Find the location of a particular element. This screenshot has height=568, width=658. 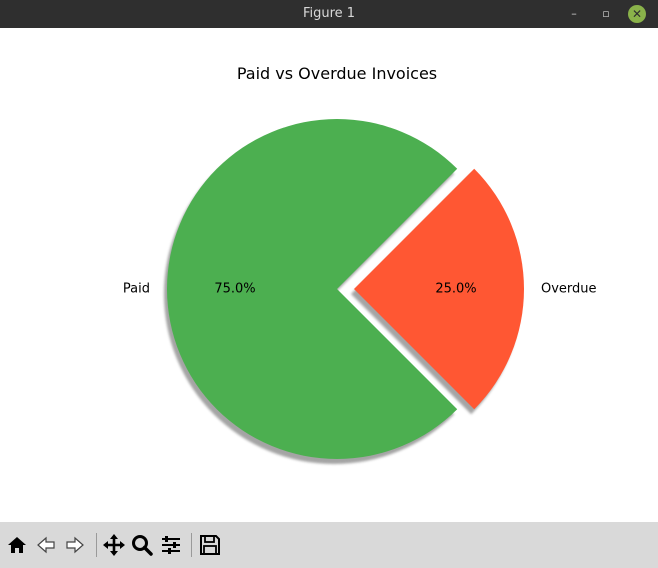

chart-title: Paid vs Overdue Invoices is located at coordinates (337, 73).